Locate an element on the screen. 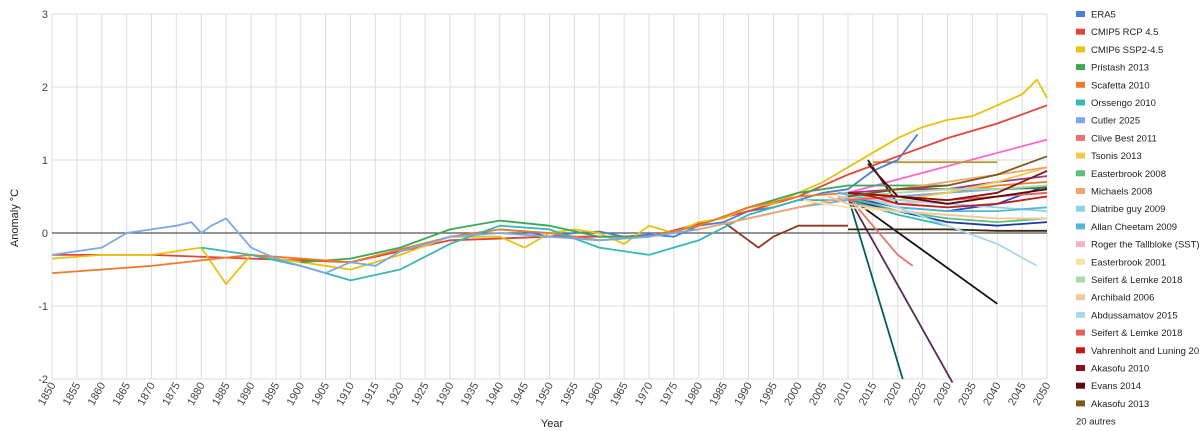 This screenshot has width=1200, height=431. legend-label: Clive Best 2011 is located at coordinates (1124, 138).